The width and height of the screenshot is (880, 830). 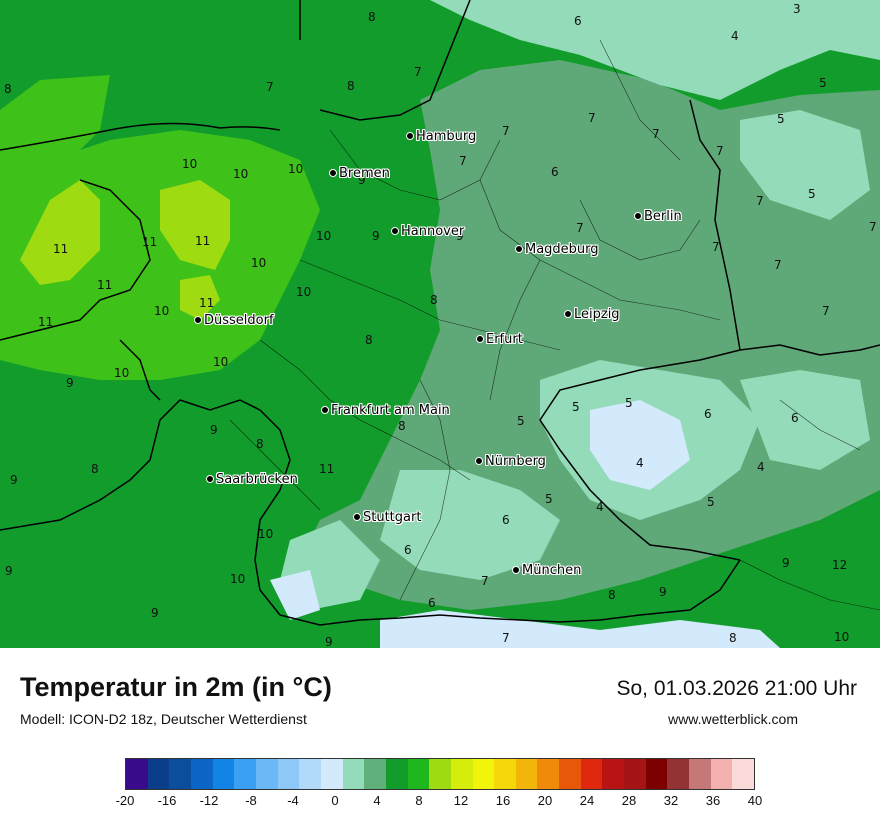 What do you see at coordinates (840, 565) in the screenshot?
I see `temperature-value: 12` at bounding box center [840, 565].